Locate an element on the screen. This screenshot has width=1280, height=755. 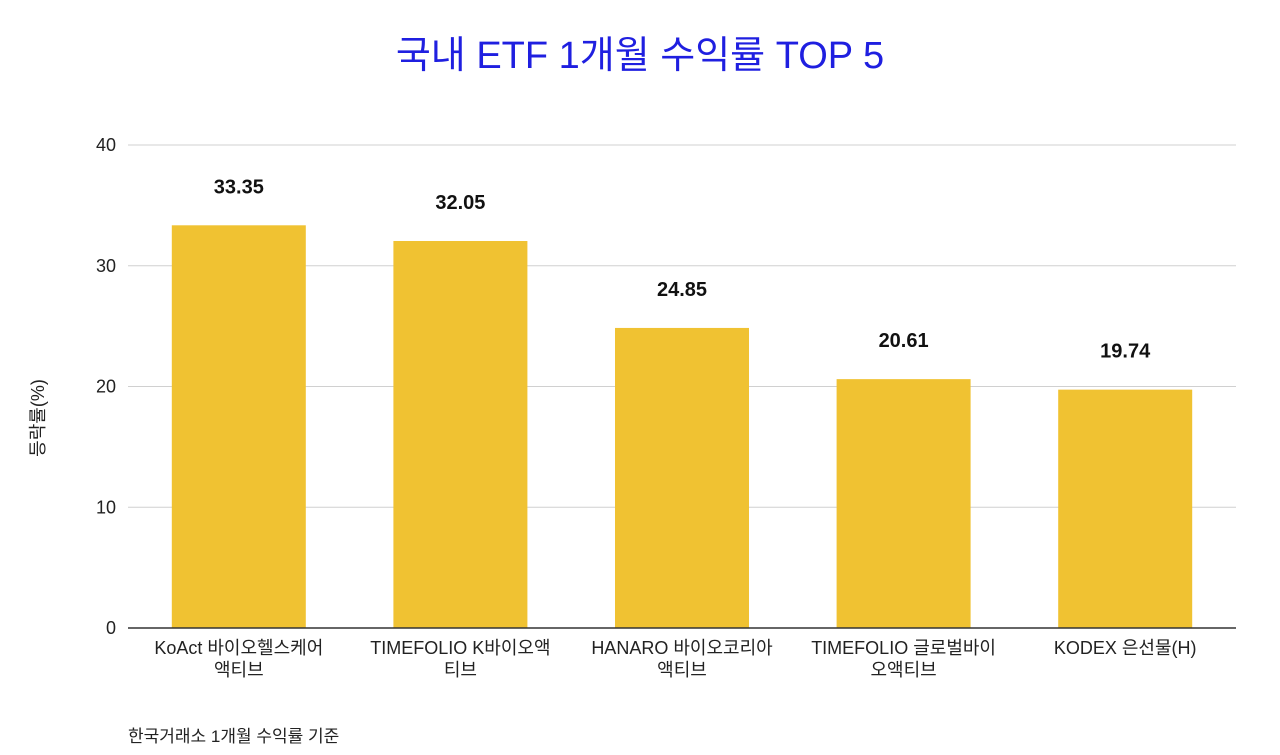
x-tick-label: TIMEFOLIO K바이오액 is located at coordinates (460, 648).